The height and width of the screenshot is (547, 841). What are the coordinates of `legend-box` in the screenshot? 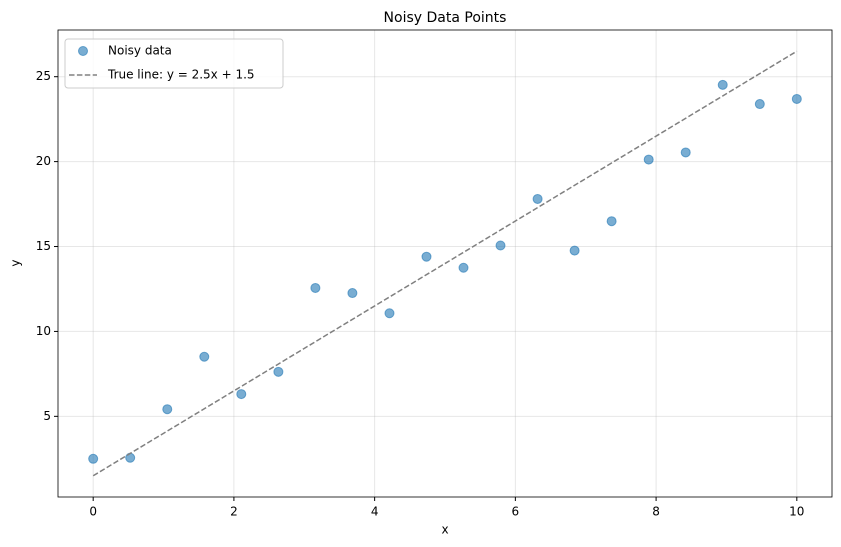 It's located at (174, 63).